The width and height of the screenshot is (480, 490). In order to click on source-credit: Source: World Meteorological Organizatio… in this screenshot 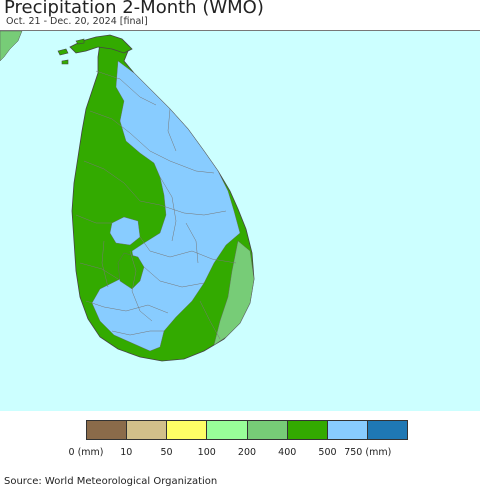, I will do `click(111, 481)`.